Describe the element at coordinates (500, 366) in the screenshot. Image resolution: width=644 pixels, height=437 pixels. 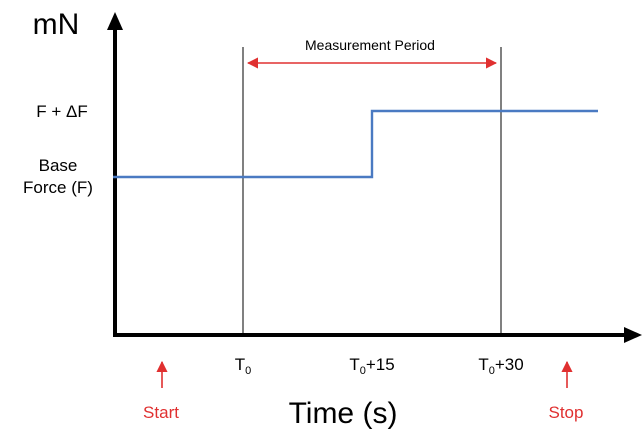
I see `tick-label-t0-plus-30: T0+30` at that location.